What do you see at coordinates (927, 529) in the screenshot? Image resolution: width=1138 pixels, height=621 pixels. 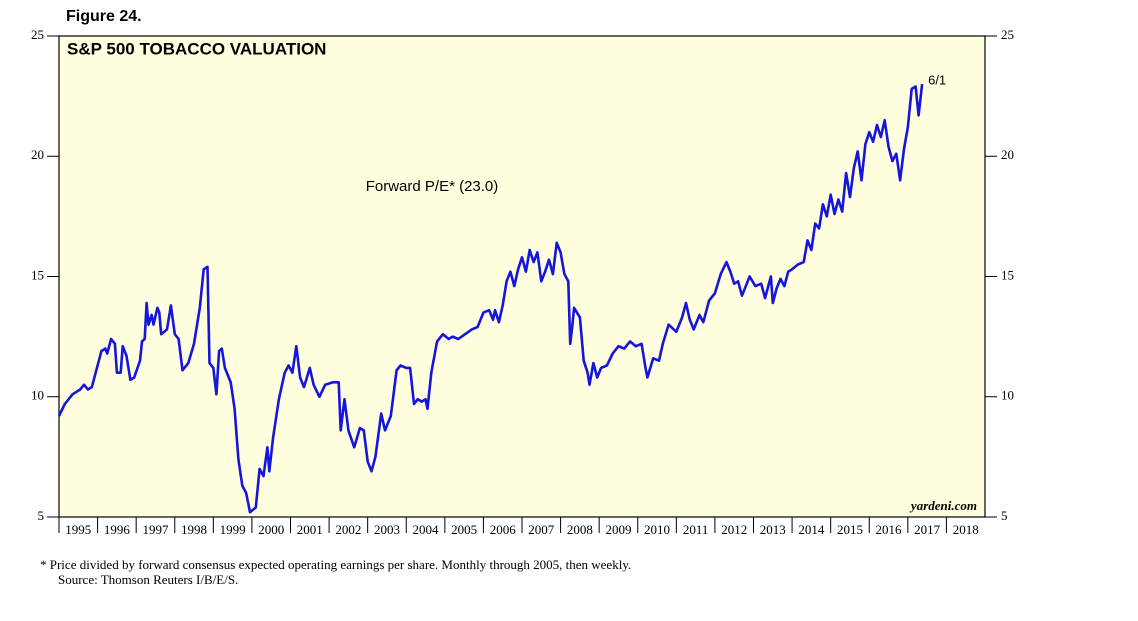 I see `x-tick-label: 2017` at bounding box center [927, 529].